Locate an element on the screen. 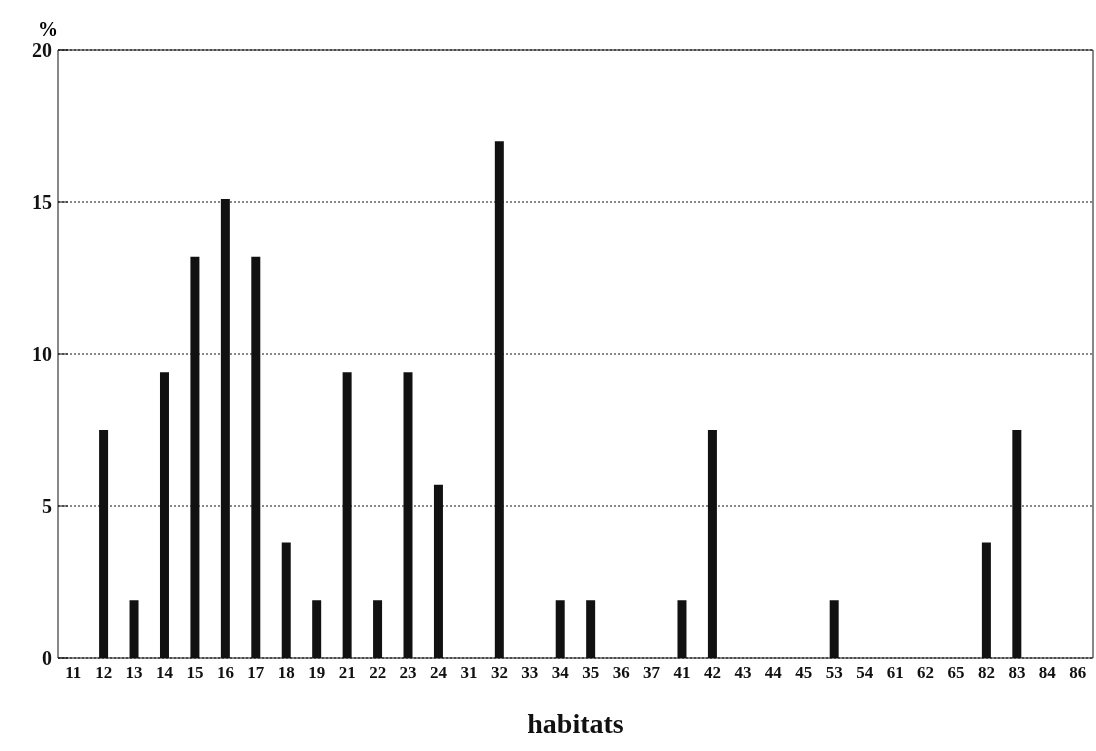  x-tick-label: 23 is located at coordinates (408, 673).